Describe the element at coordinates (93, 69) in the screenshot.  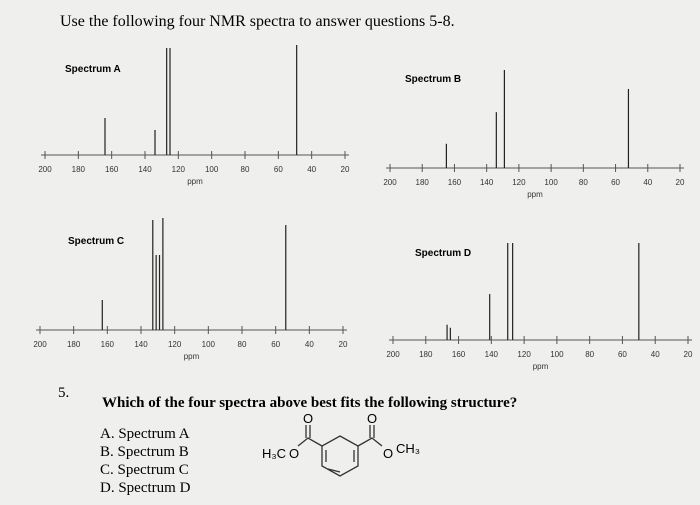
I see `chart-title: Spectrum A` at that location.